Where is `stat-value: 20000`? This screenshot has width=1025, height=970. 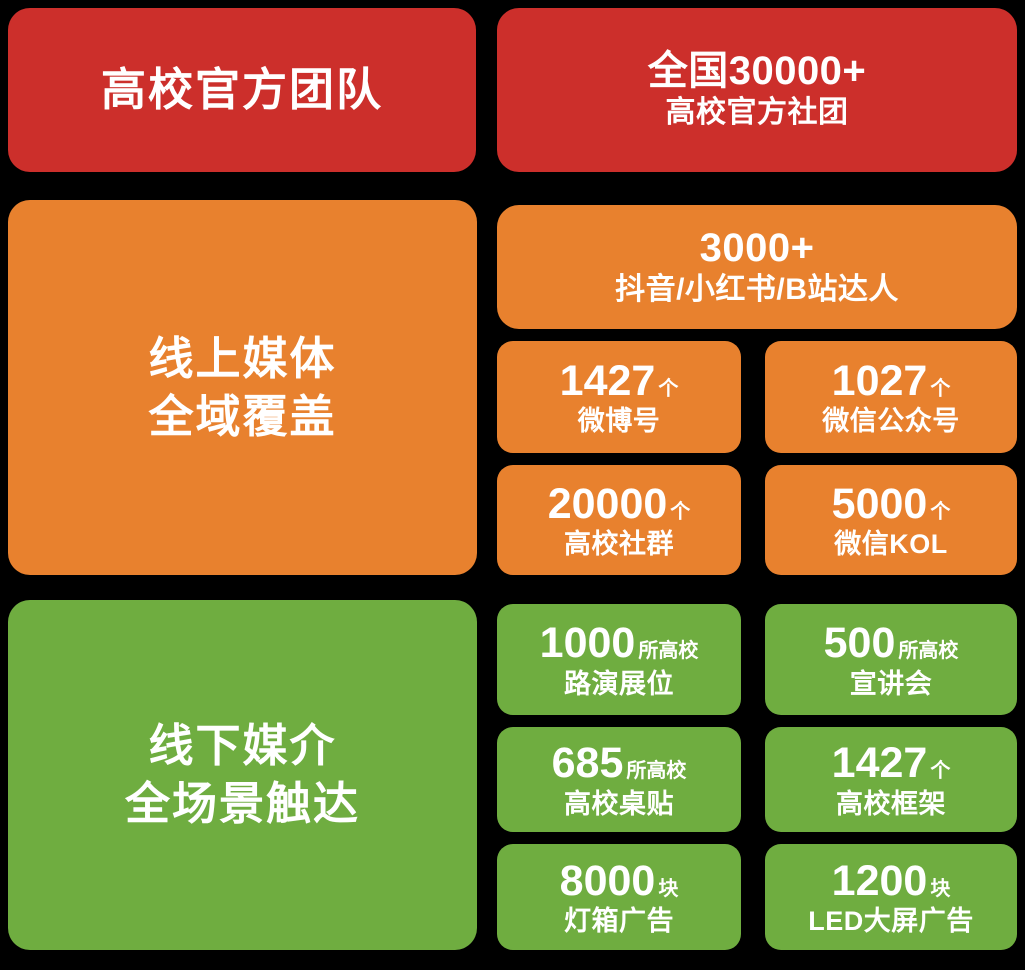 stat-value: 20000 is located at coordinates (607, 503).